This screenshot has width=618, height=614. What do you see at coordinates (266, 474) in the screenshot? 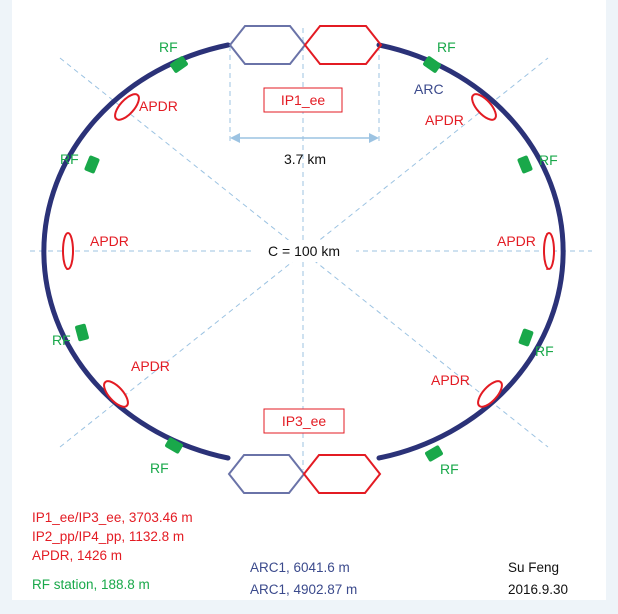
I see `bottom-hexagon-left-blue` at bounding box center [266, 474].